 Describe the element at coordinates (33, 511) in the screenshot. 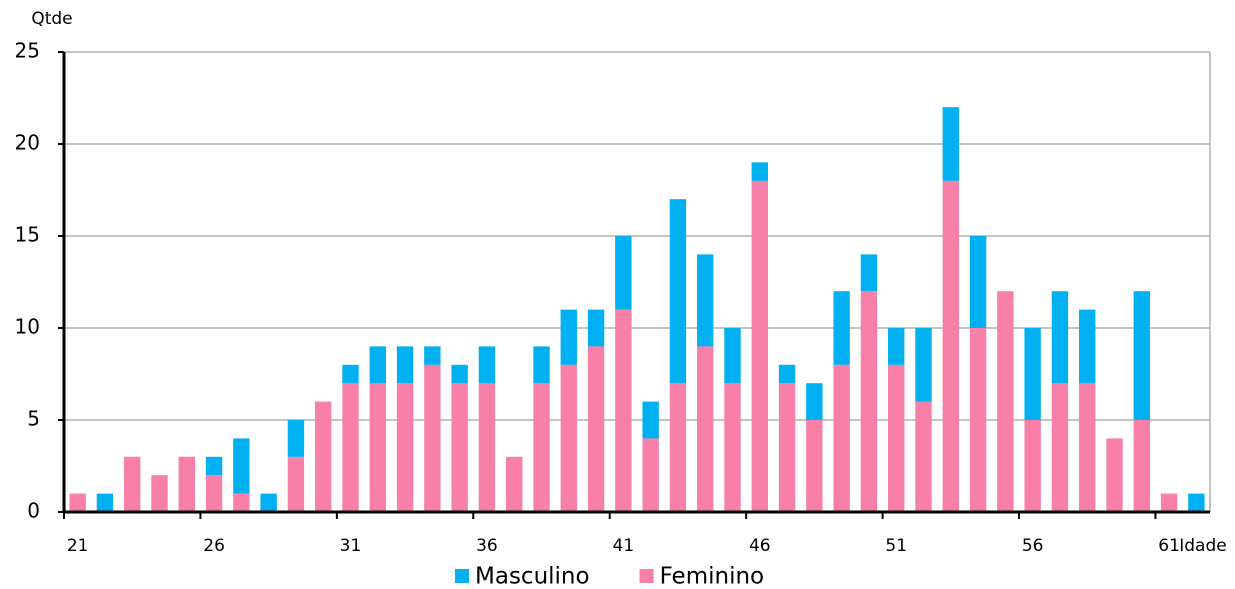

I see `y-tick-label: 0` at that location.